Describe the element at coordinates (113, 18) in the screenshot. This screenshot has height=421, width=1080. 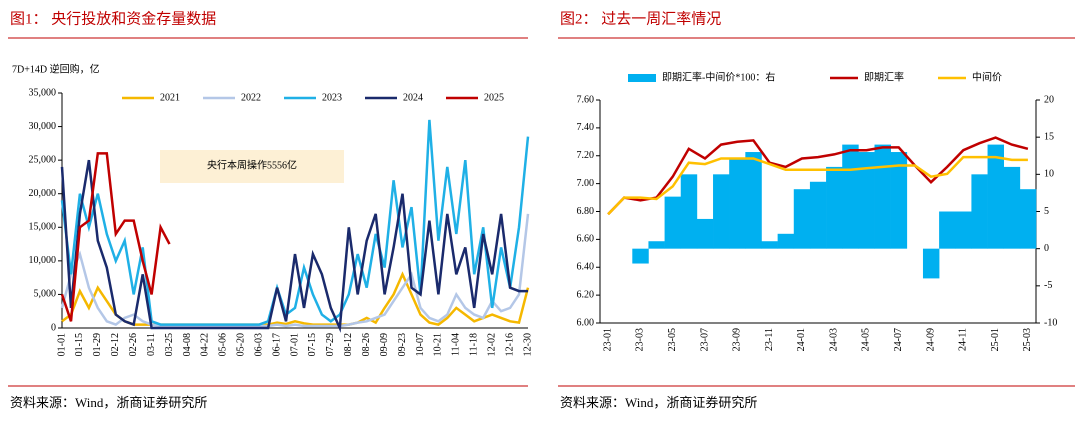
I see `figure-title: 图1： 央行投放和资金存量数据` at that location.